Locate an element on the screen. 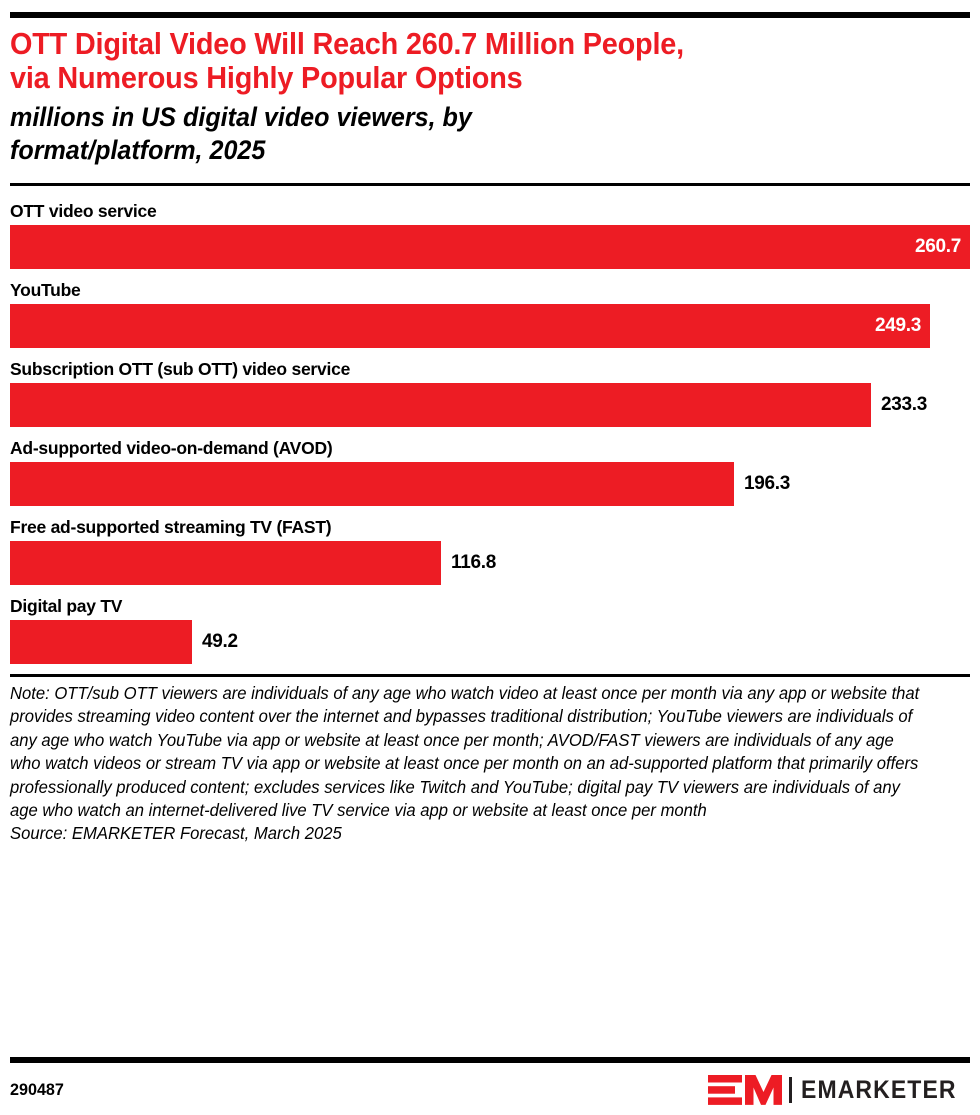 The image size is (980, 1115). footer: 290487 EMARKETER is located at coordinates (490, 1090).